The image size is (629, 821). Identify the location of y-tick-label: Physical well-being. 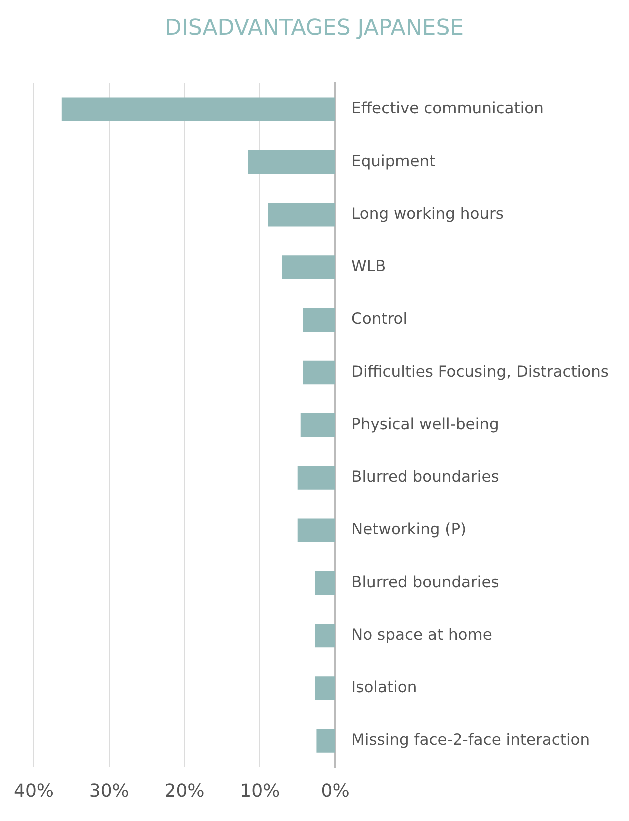
(426, 424).